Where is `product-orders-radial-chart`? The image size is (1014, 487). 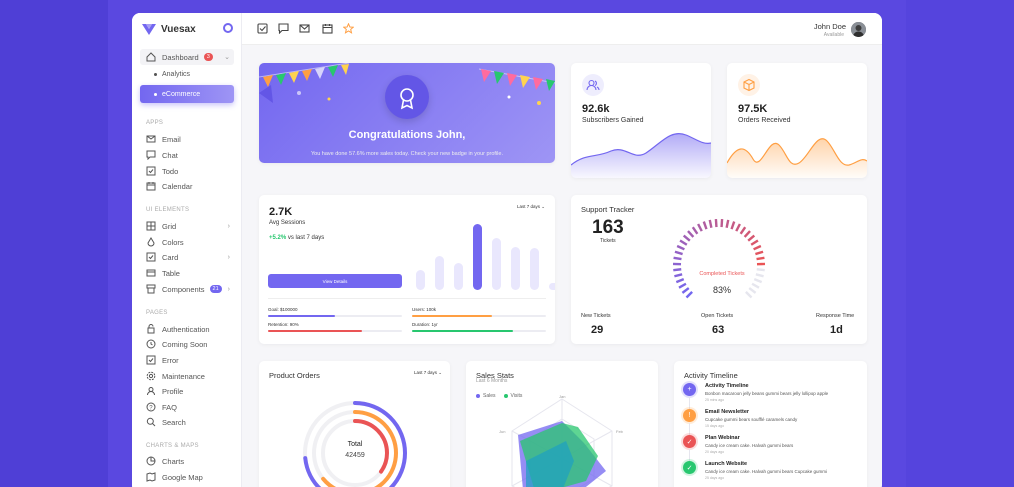
product-orders-radial-chart is located at coordinates (355, 444).